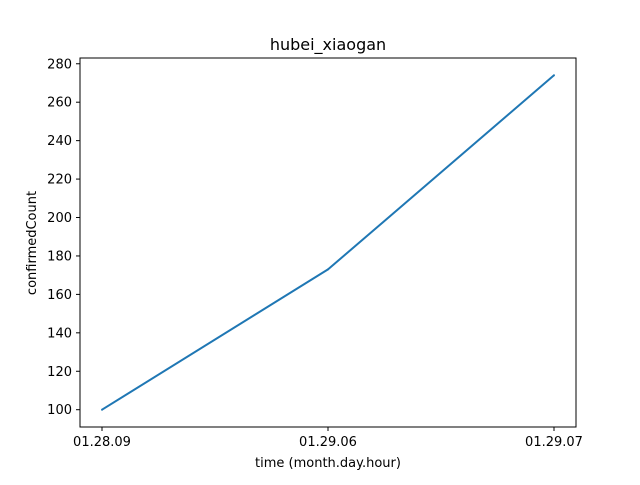 The image size is (640, 485). I want to click on x-tick-label: 01.29.07, so click(554, 442).